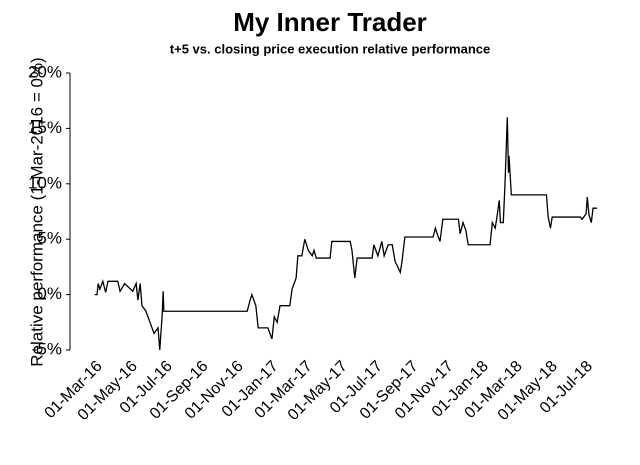 The width and height of the screenshot is (640, 465). What do you see at coordinates (47, 348) in the screenshot?
I see `y-tick-label: -5%` at bounding box center [47, 348].